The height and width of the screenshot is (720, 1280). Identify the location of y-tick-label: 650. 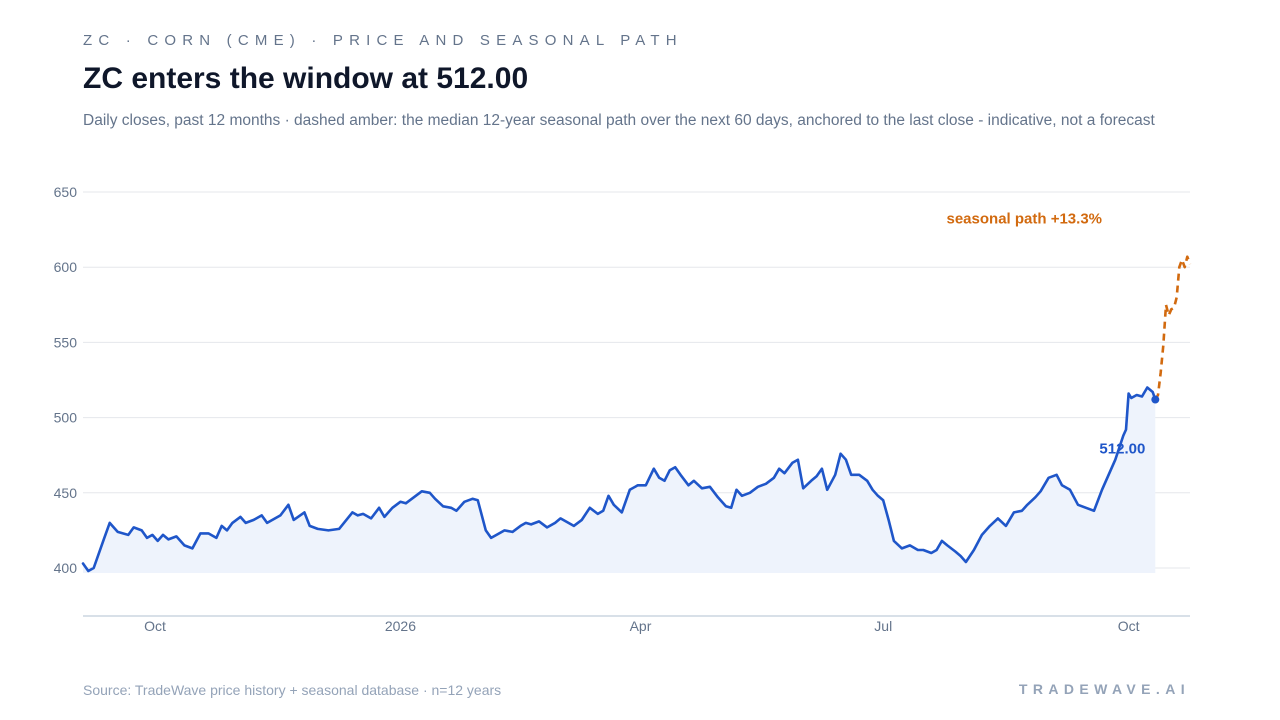
(66, 192).